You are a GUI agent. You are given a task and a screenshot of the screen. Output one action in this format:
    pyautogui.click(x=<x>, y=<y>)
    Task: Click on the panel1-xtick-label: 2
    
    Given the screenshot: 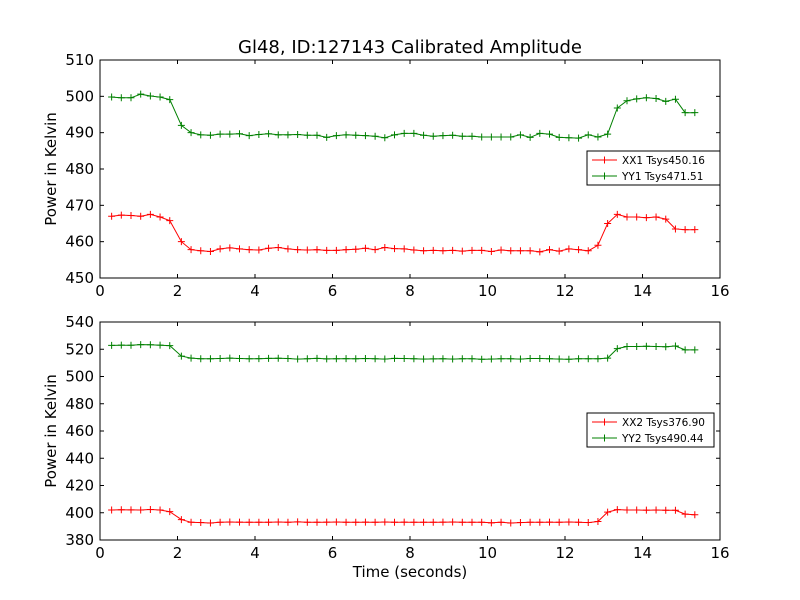 What is the action you would take?
    pyautogui.click(x=178, y=553)
    